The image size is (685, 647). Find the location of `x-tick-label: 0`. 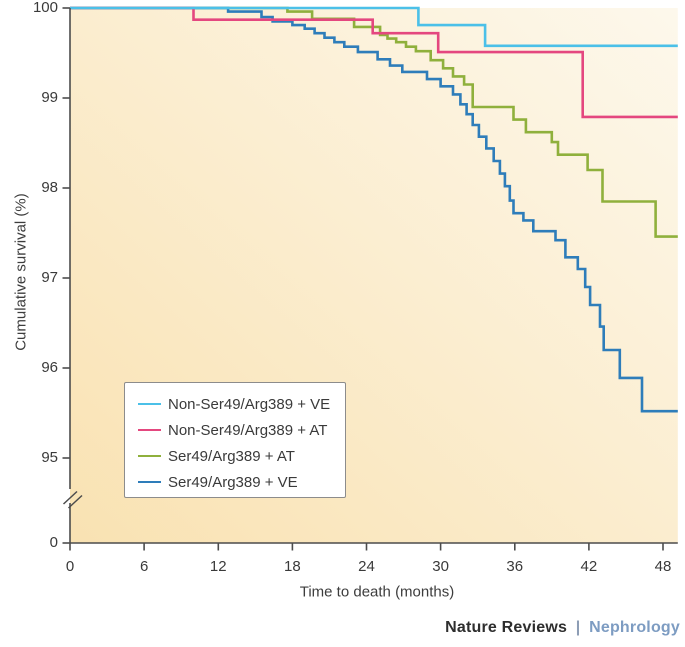

x-tick-label: 0 is located at coordinates (70, 566).